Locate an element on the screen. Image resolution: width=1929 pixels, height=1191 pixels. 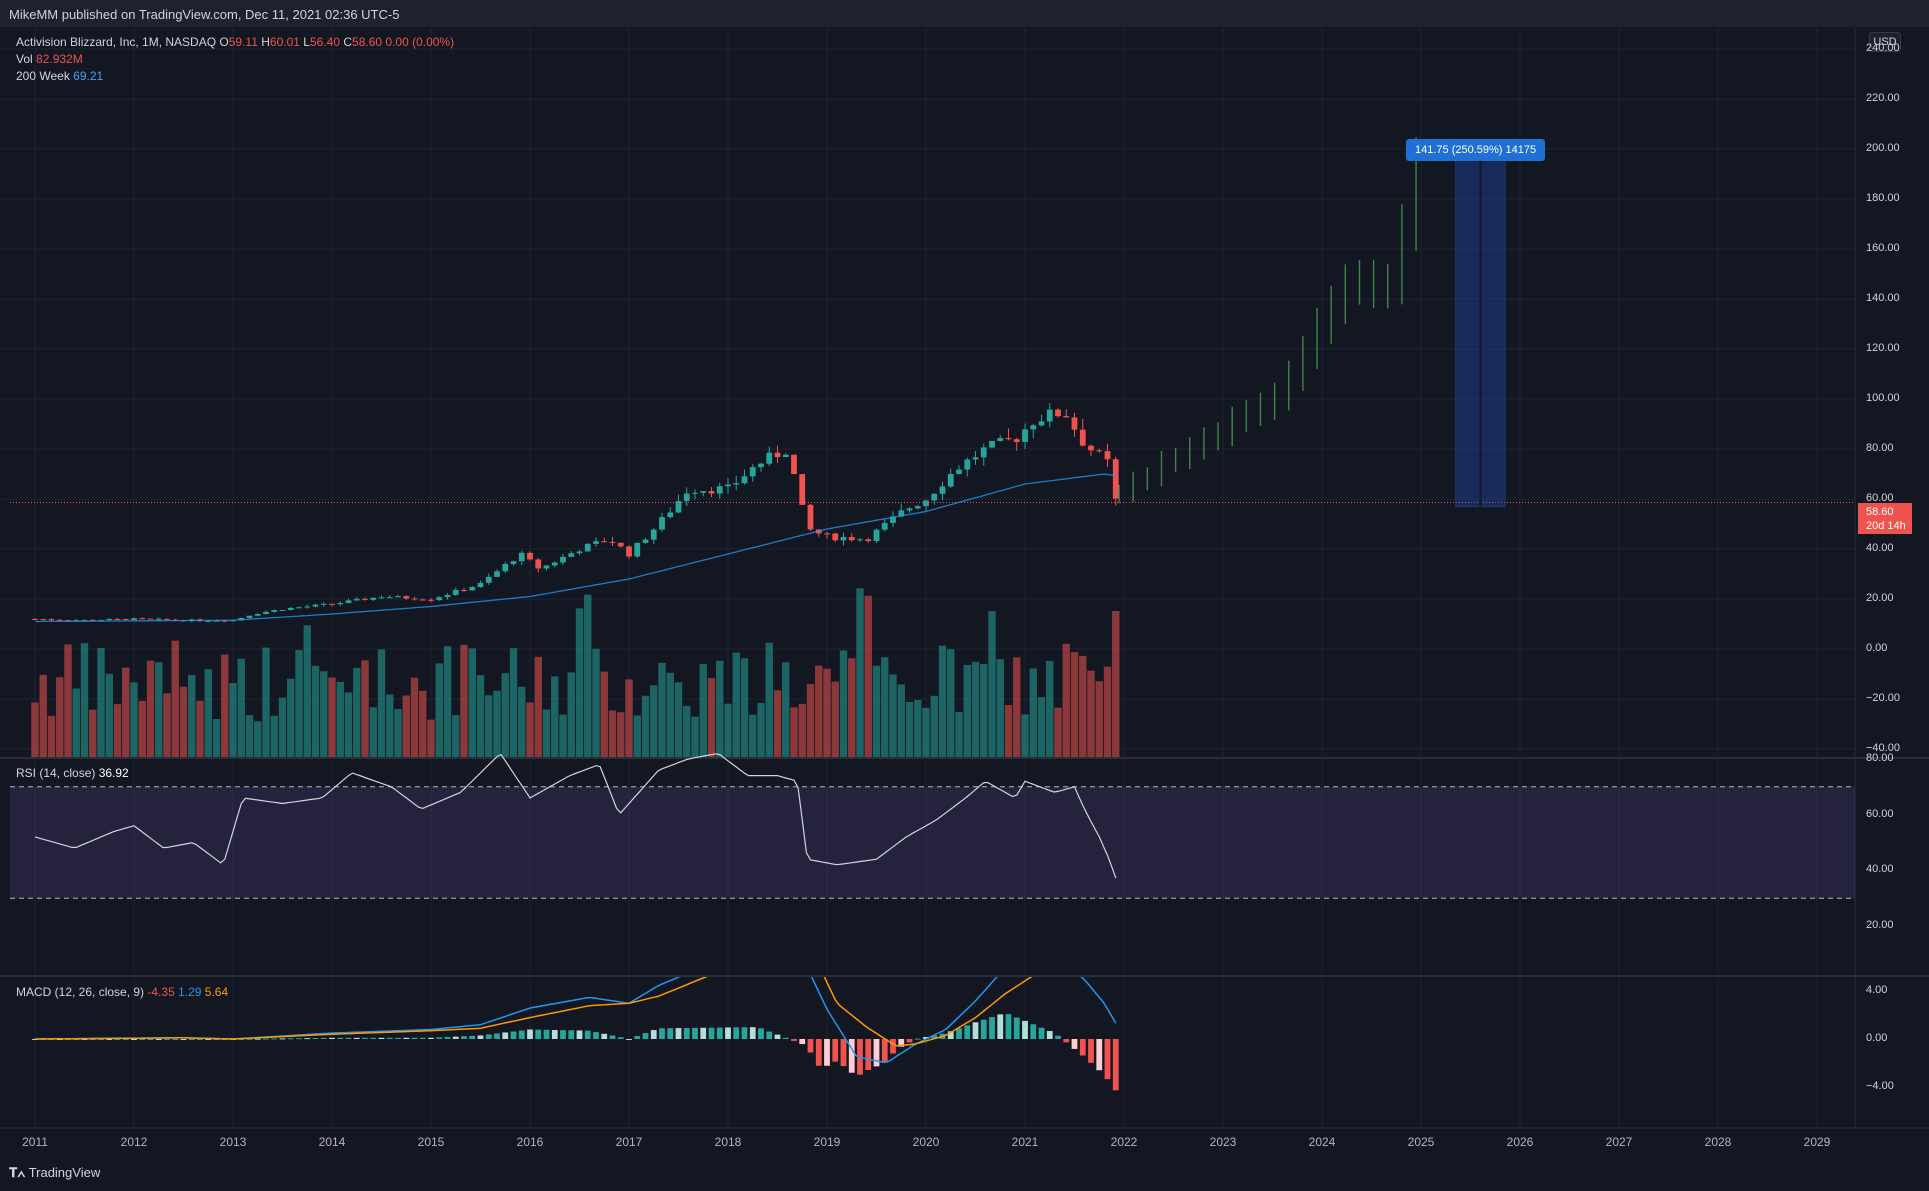
currency-button: USD is located at coordinates (1885, 42).